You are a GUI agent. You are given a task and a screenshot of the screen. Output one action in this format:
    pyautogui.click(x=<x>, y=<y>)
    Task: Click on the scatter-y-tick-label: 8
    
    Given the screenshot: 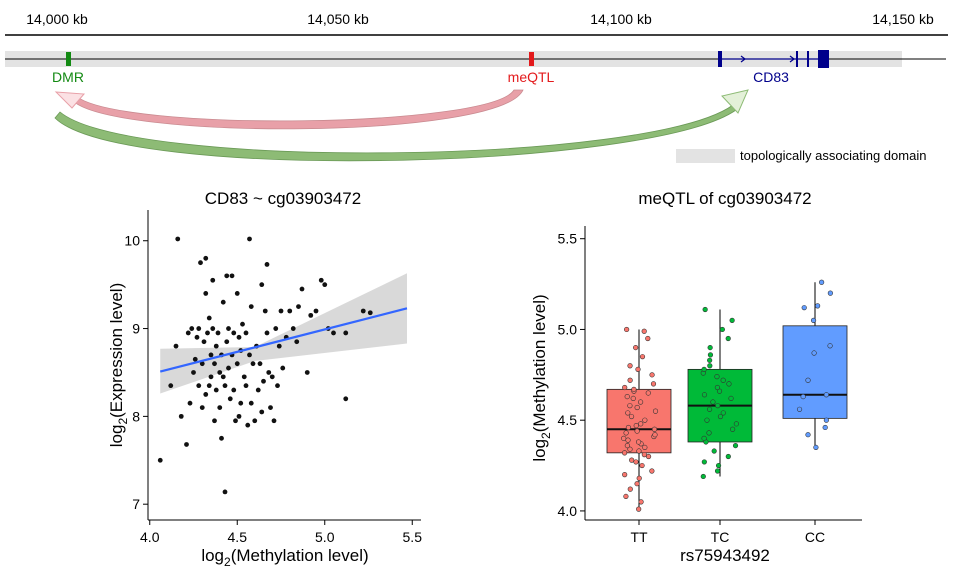 What is the action you would take?
    pyautogui.click(x=136, y=416)
    